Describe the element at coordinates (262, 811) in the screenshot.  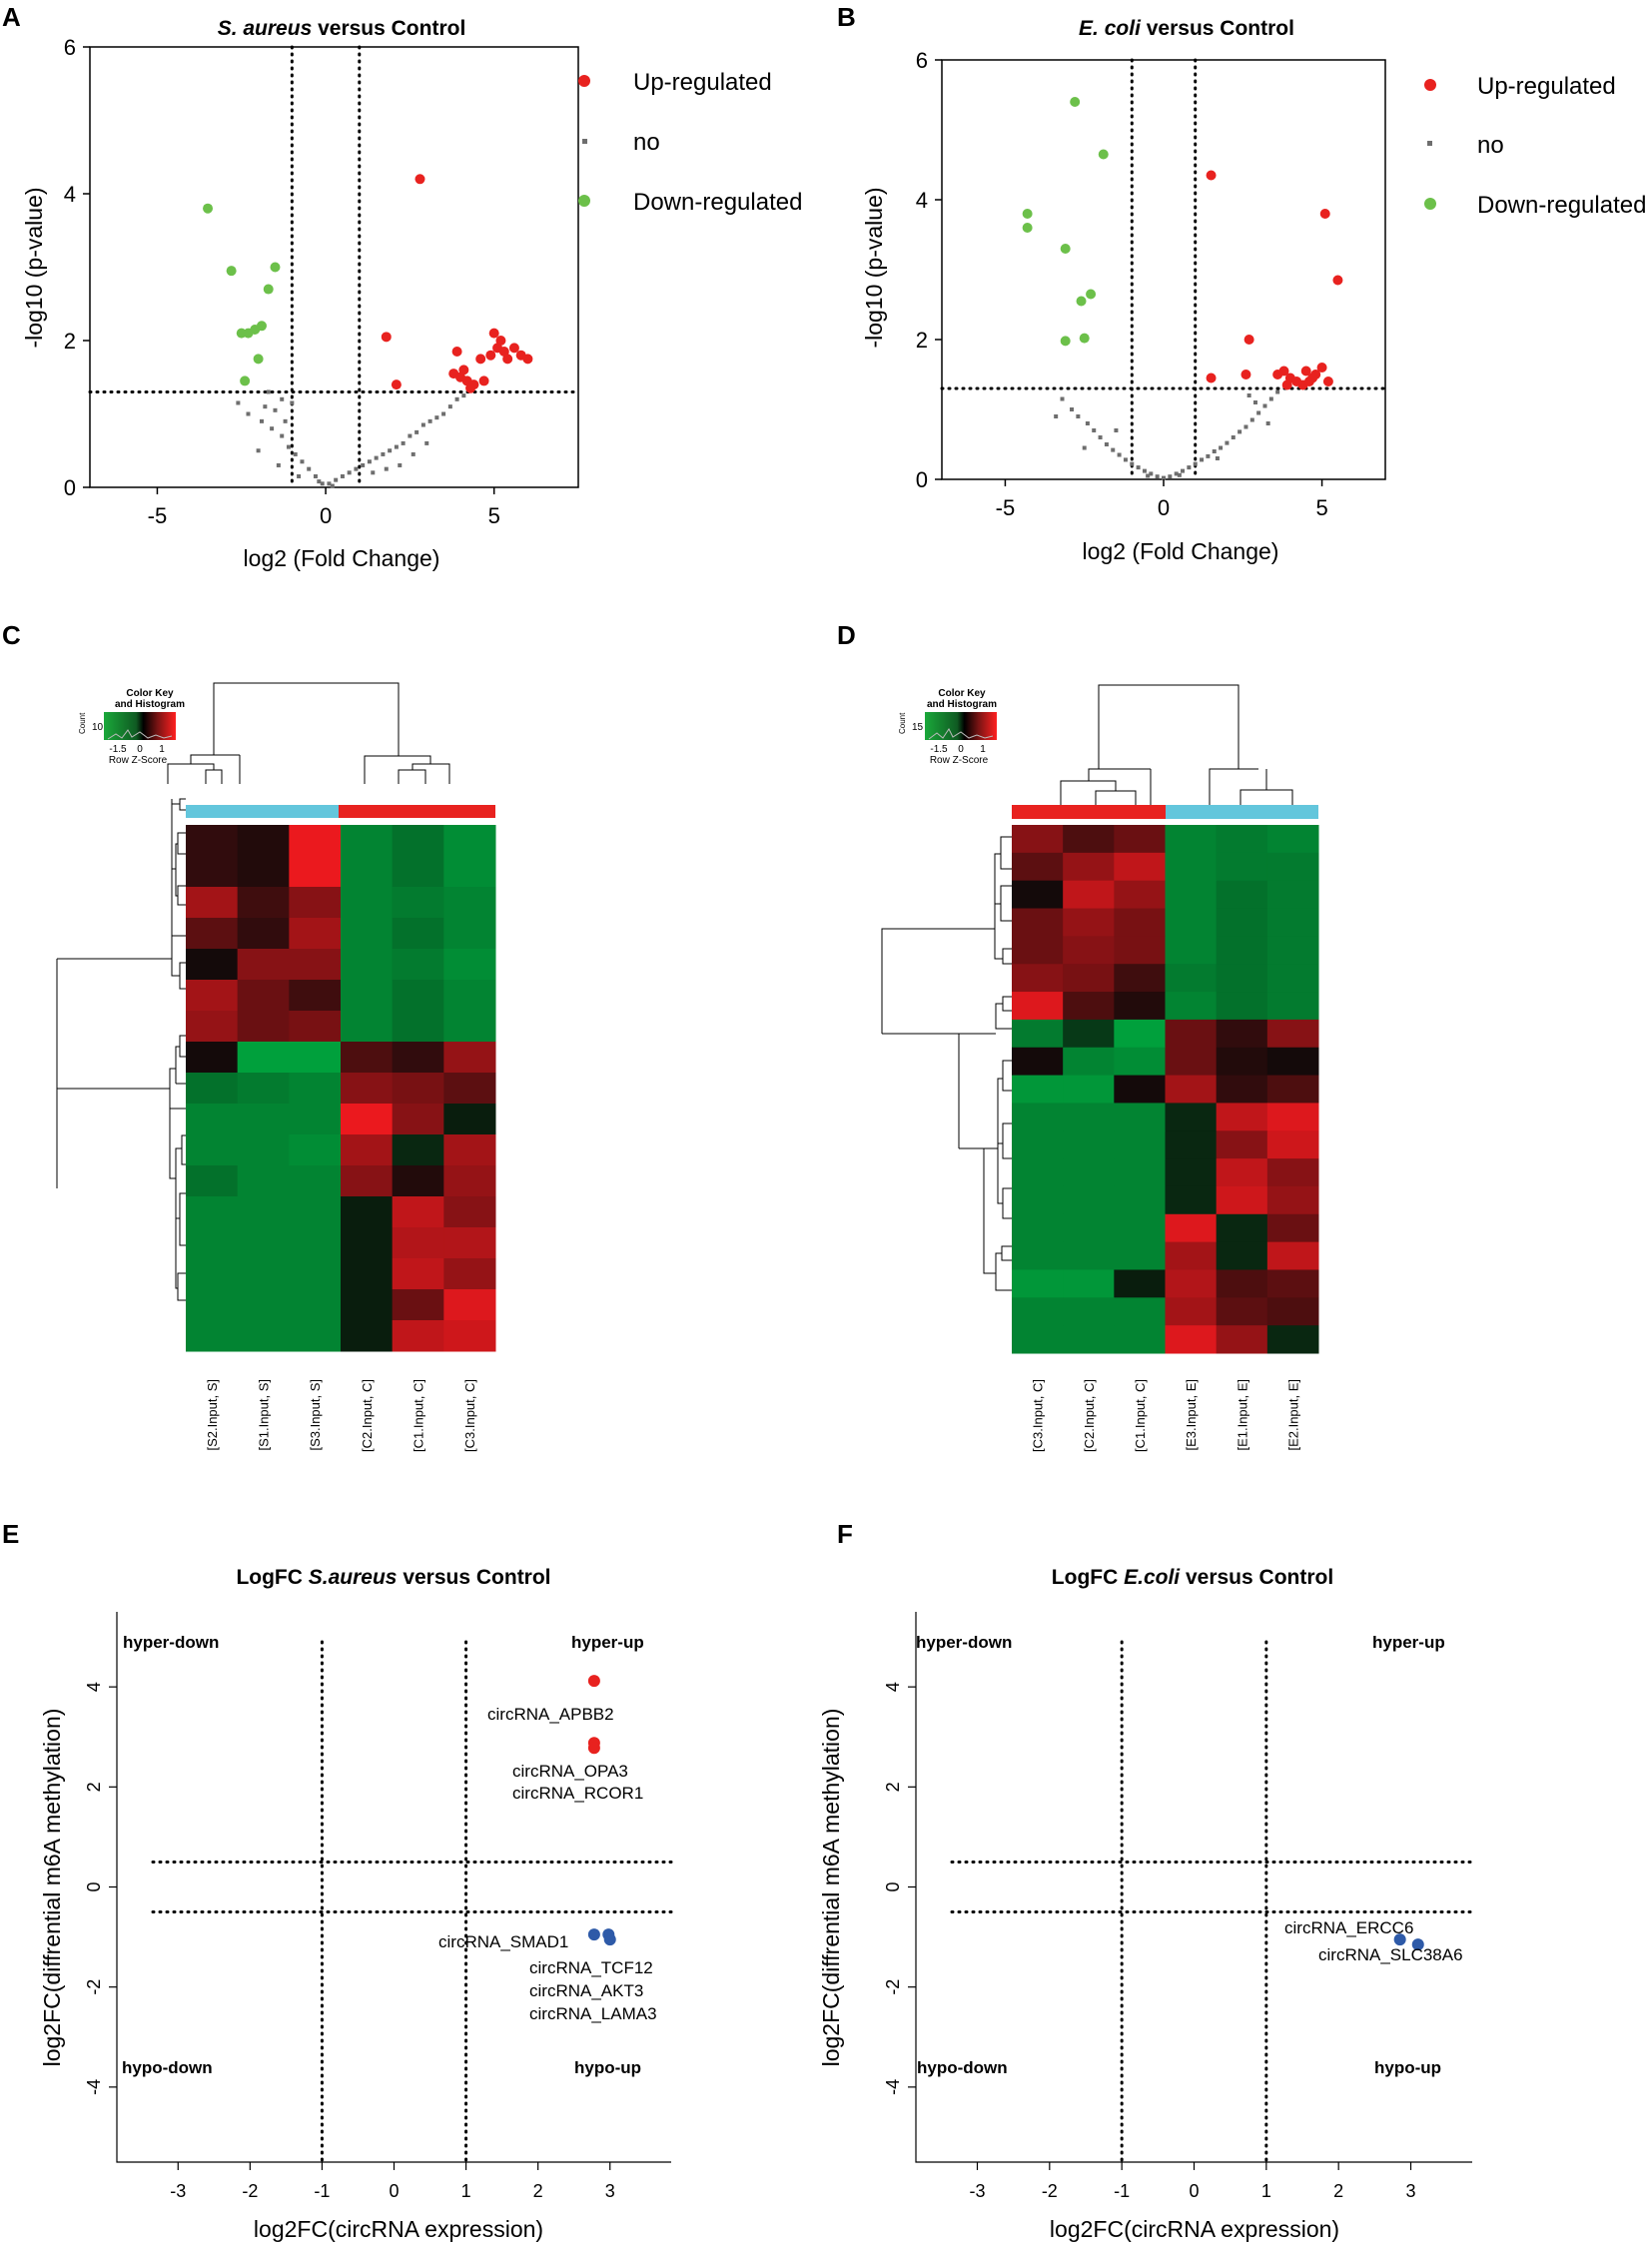
I see `heatmap-c-group-bar-blue` at that location.